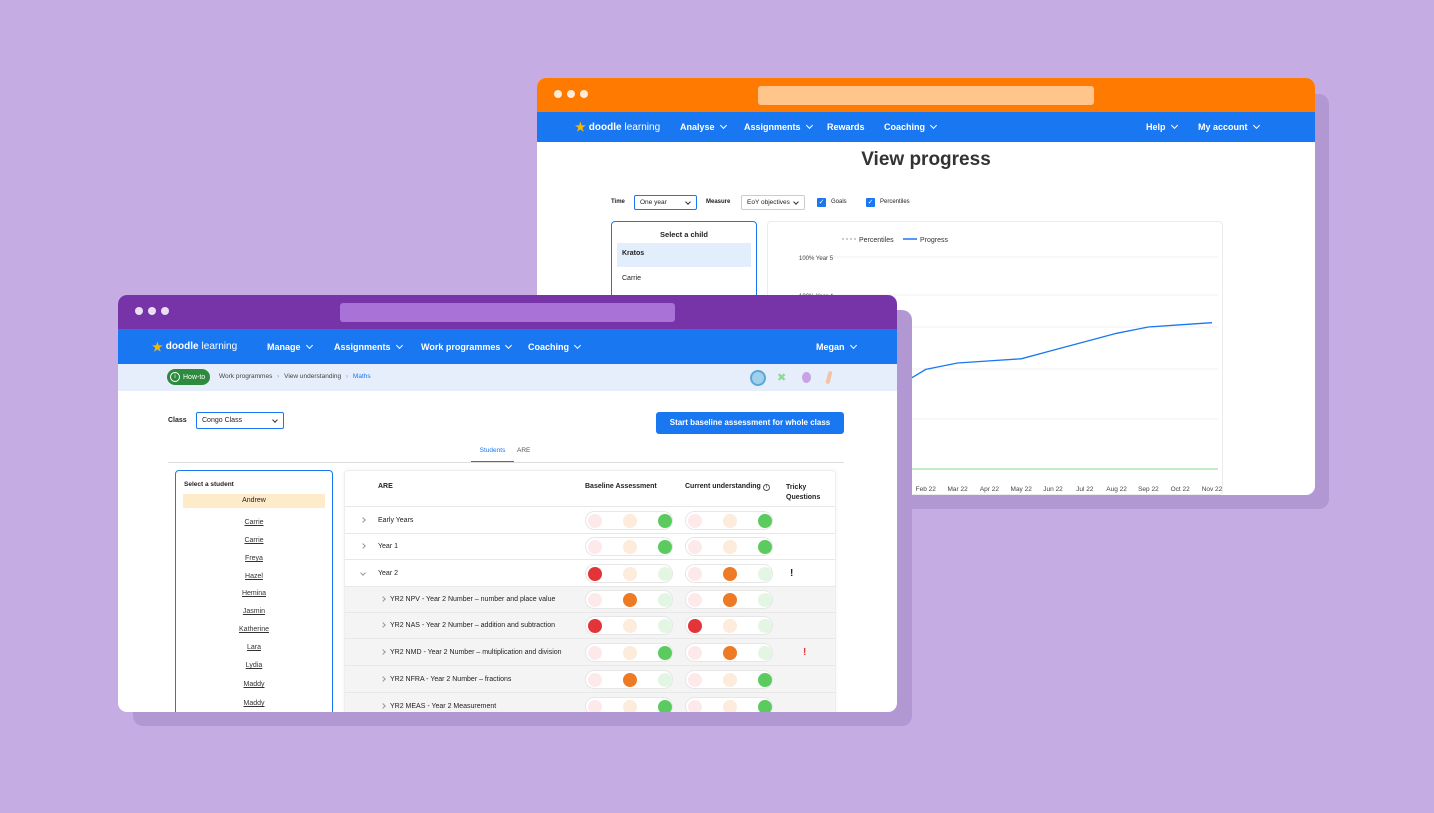 This screenshot has width=1434, height=813. Describe the element at coordinates (665, 202) in the screenshot. I see `time-select: One year` at that location.